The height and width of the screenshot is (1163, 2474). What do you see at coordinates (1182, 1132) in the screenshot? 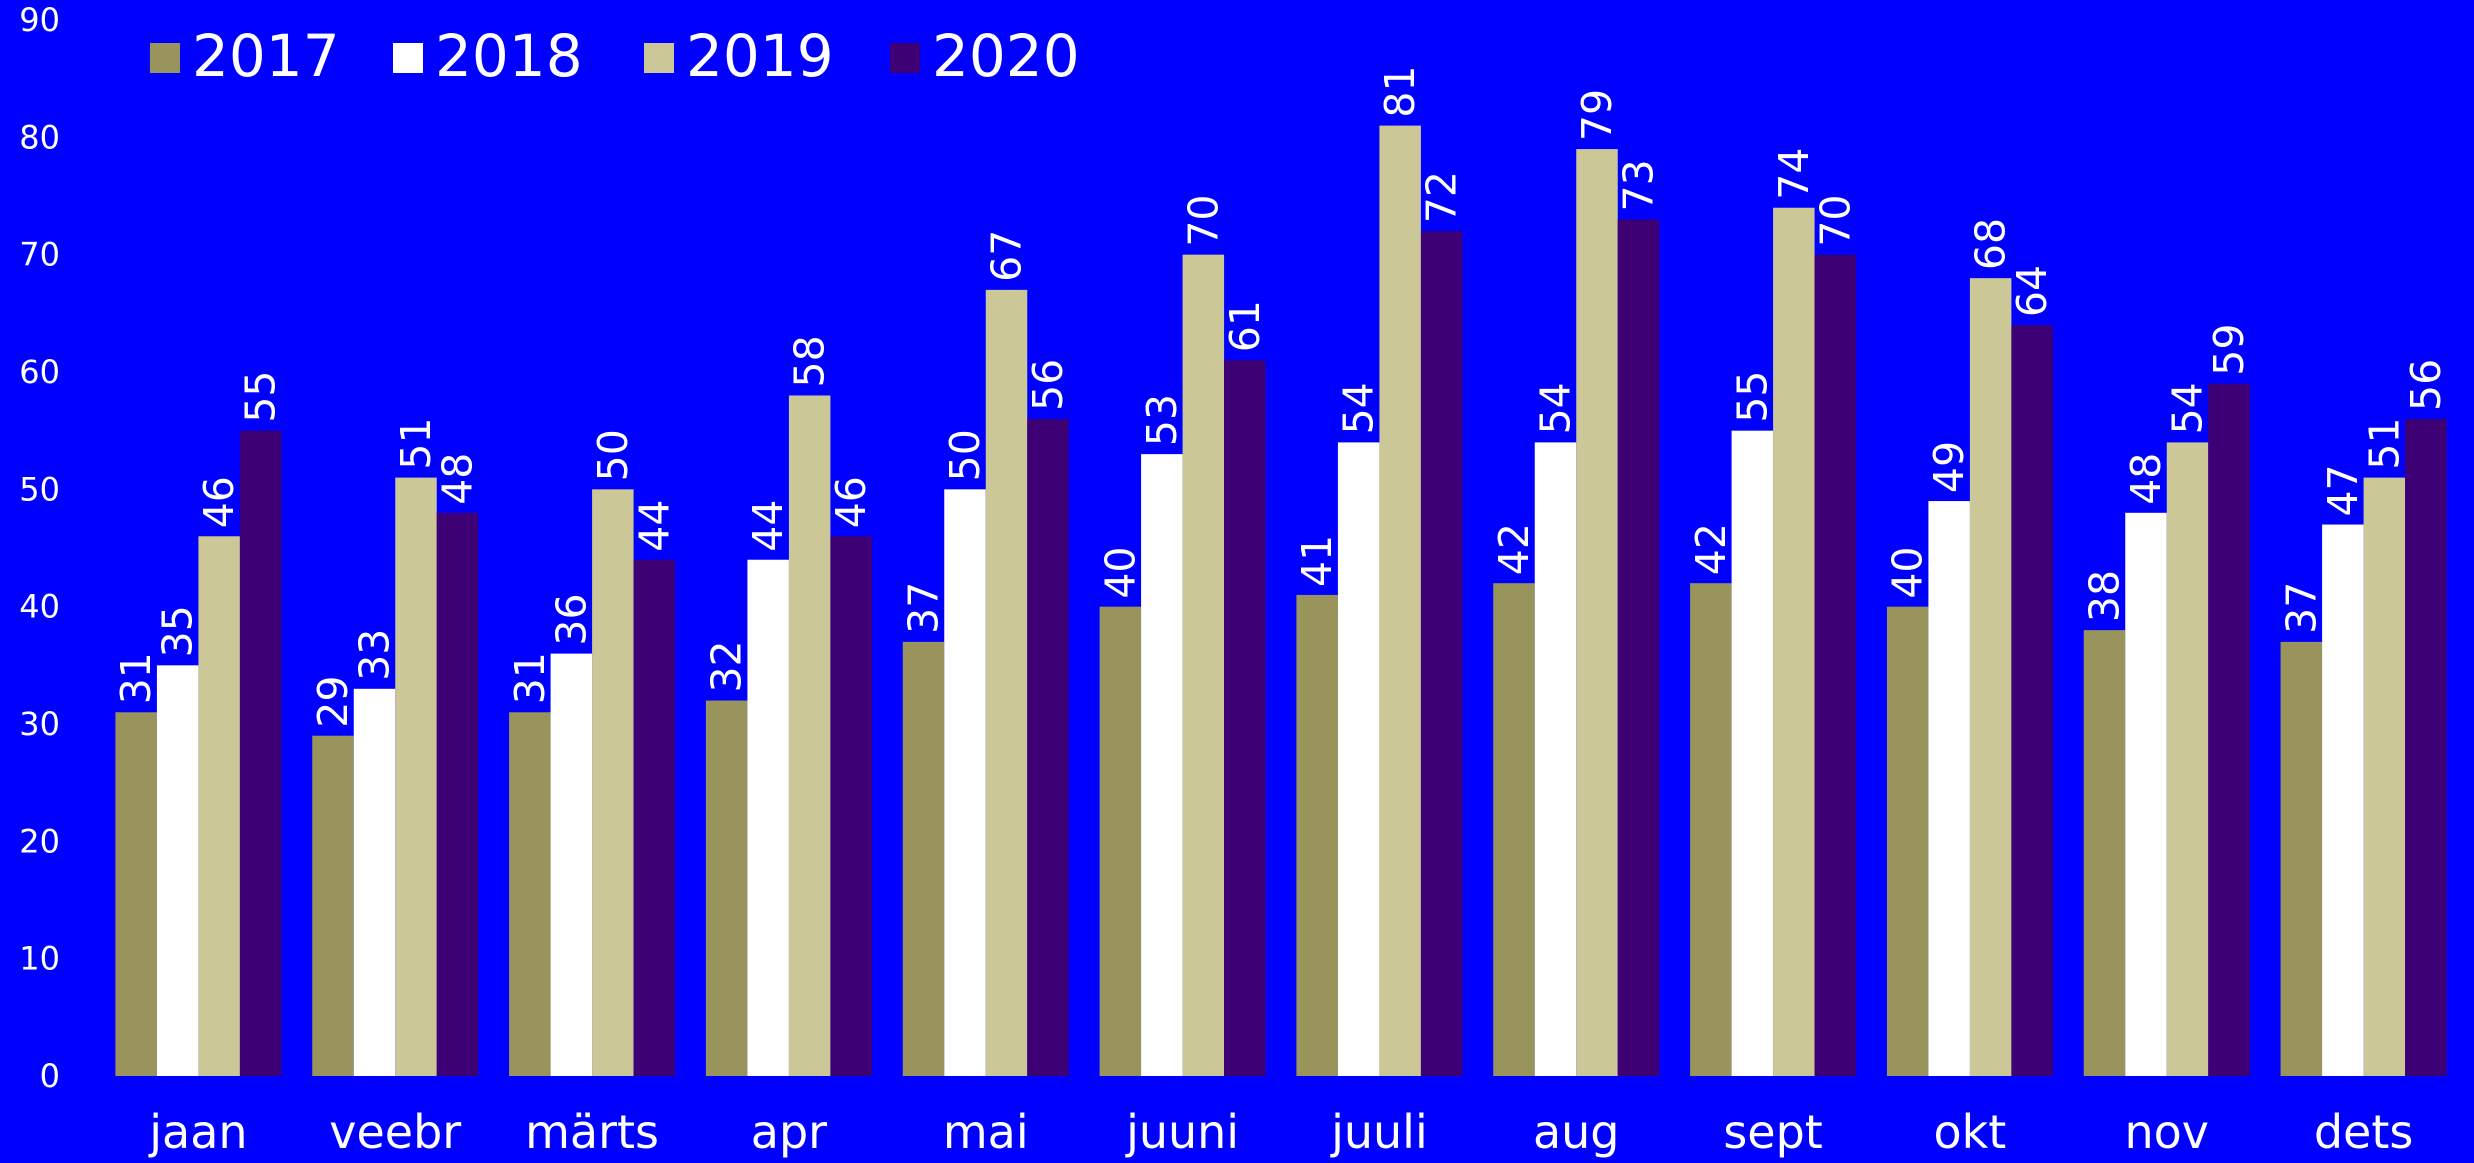
I see `x-tick-label: juuni` at bounding box center [1182, 1132].